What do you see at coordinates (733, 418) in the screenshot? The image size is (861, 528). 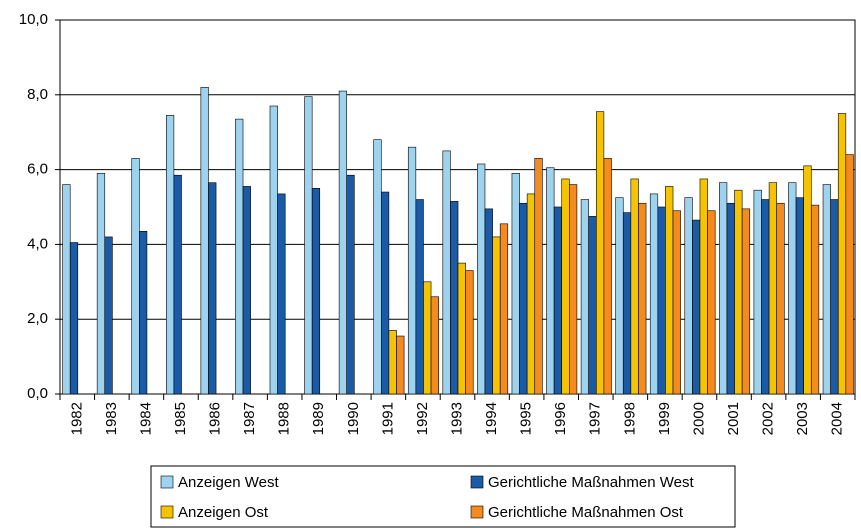 I see `x-tick-label: 2001` at bounding box center [733, 418].